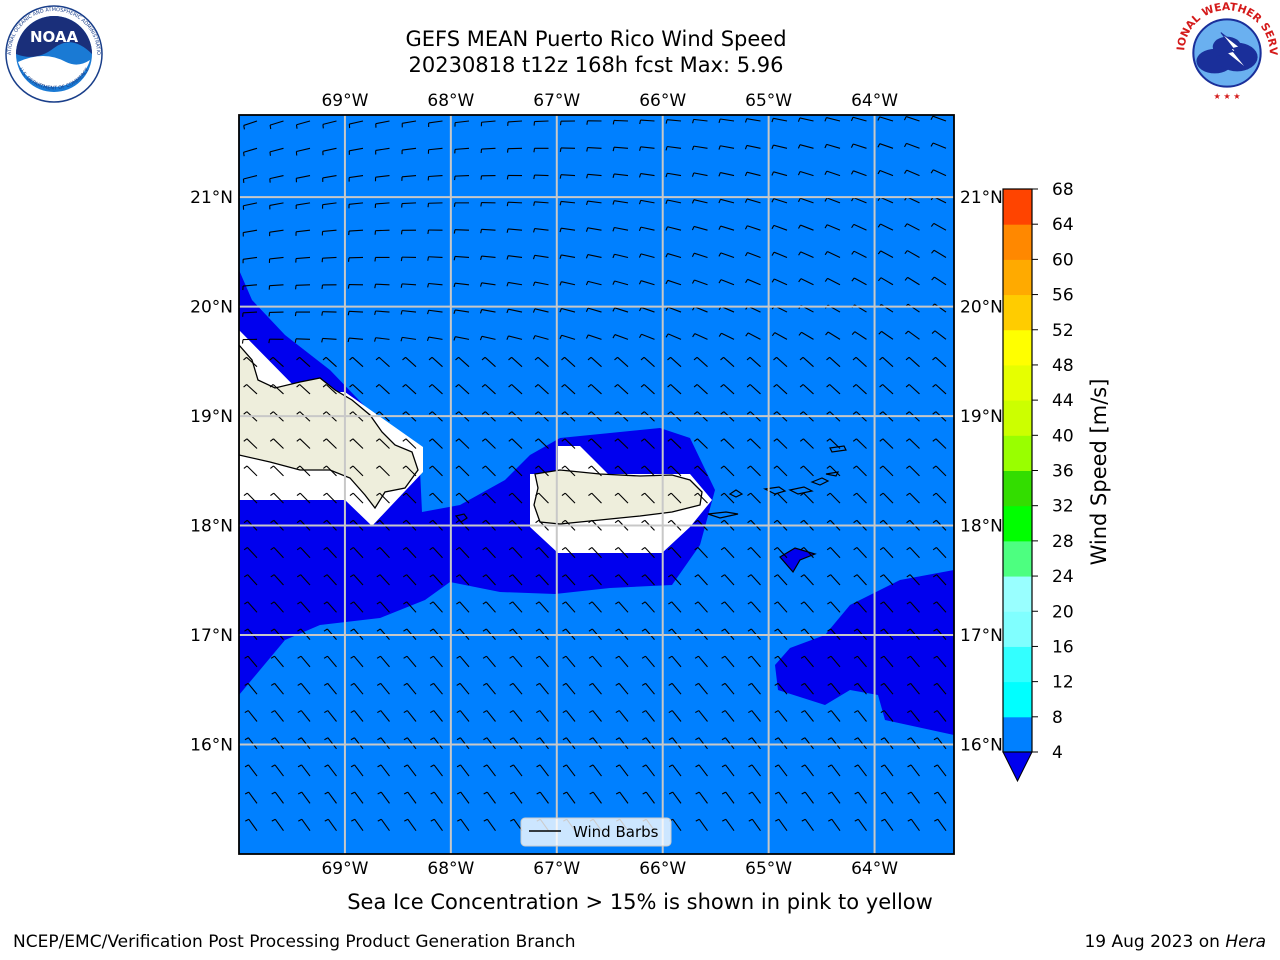  What do you see at coordinates (864, 652) in the screenshot?
I see `low-wind-band-southeast` at bounding box center [864, 652].